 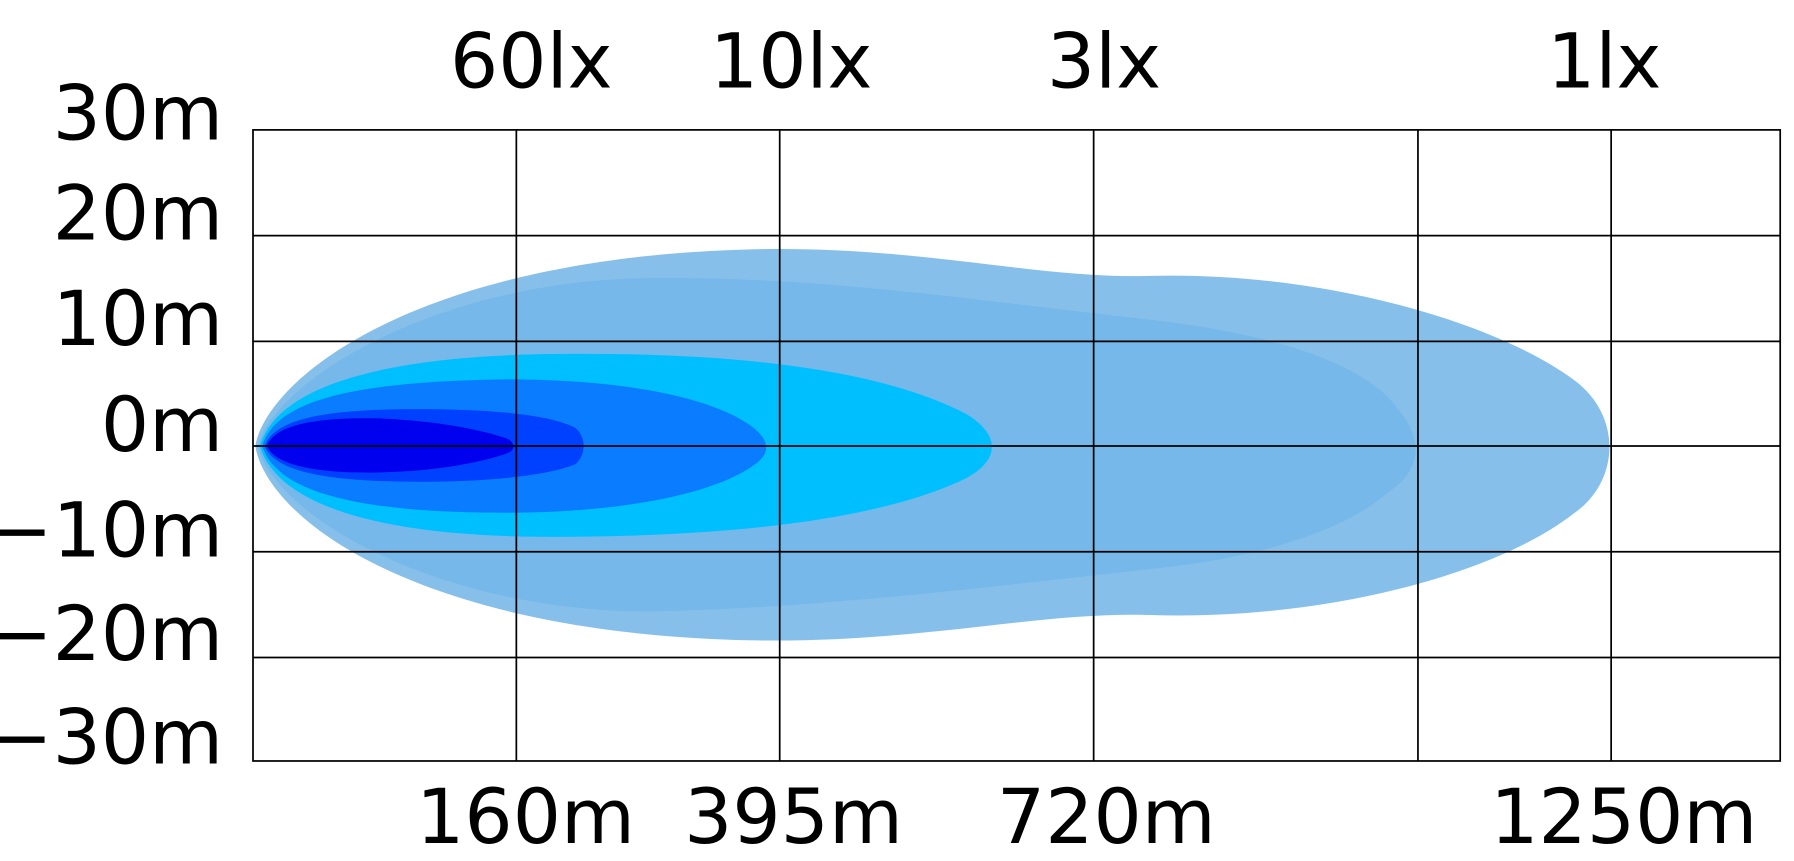 What do you see at coordinates (1604, 62) in the screenshot?
I see `lux-label: 1lx` at bounding box center [1604, 62].